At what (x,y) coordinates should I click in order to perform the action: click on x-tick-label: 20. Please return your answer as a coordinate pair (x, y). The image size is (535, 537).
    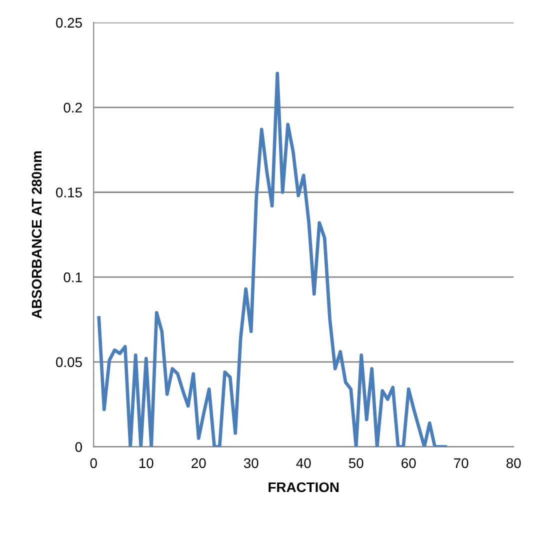
    Looking at the image, I should click on (199, 463).